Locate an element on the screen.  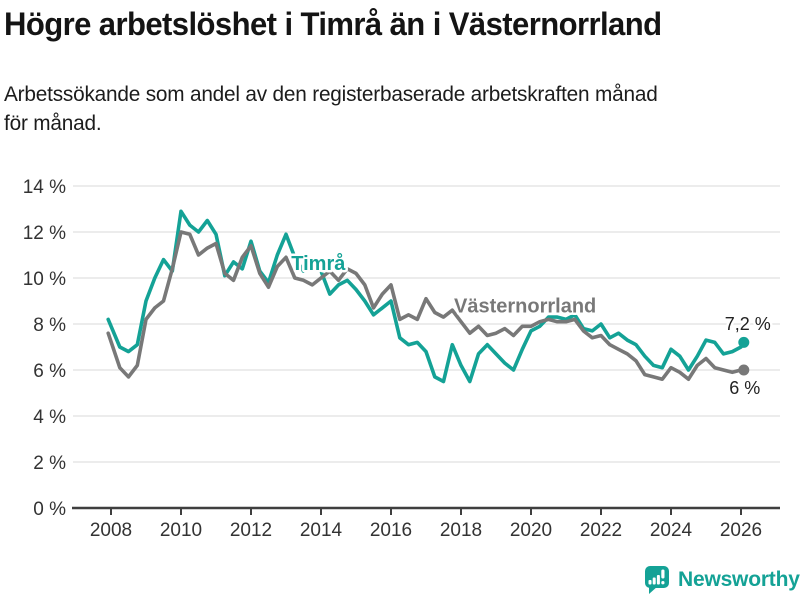
y-axis-label-12: 12 % is located at coordinates (44, 233).